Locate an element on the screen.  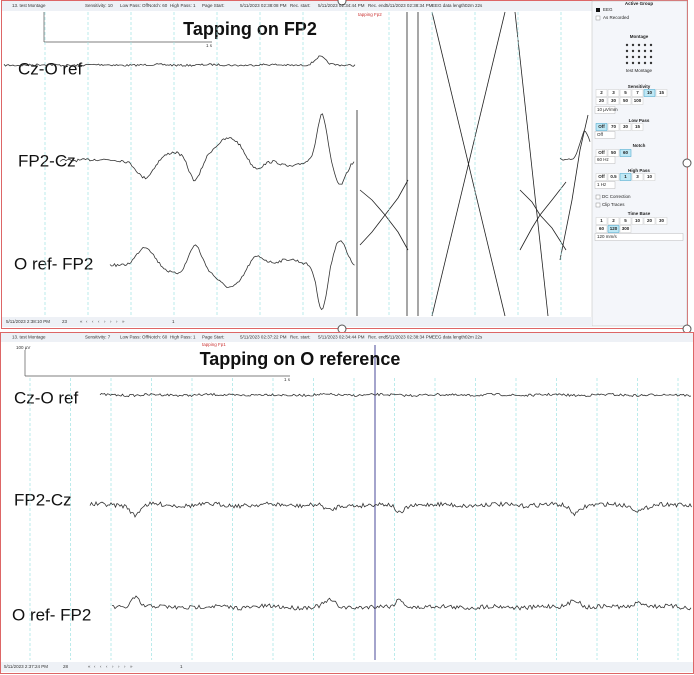
option-button-label: 0.5 is located at coordinates (613, 176).